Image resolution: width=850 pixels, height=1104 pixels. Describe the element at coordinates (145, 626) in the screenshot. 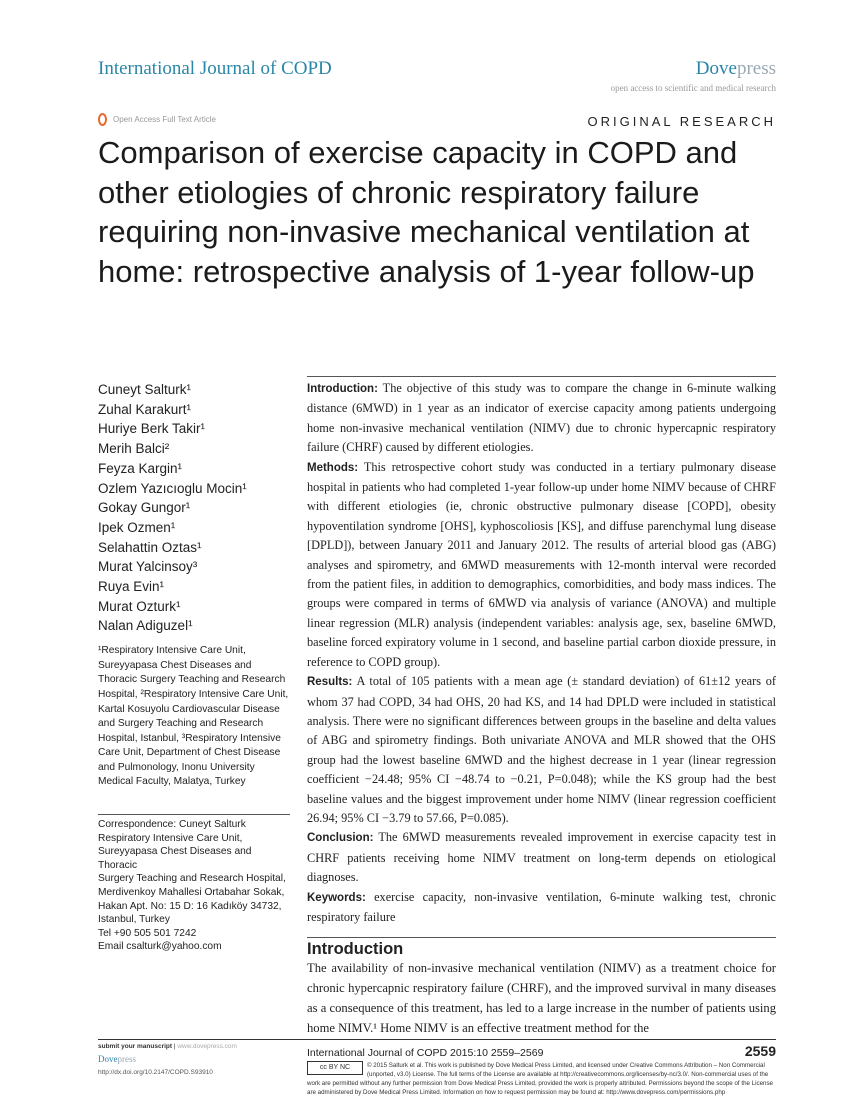

I see `author: Nalan Adiguzel¹` at that location.